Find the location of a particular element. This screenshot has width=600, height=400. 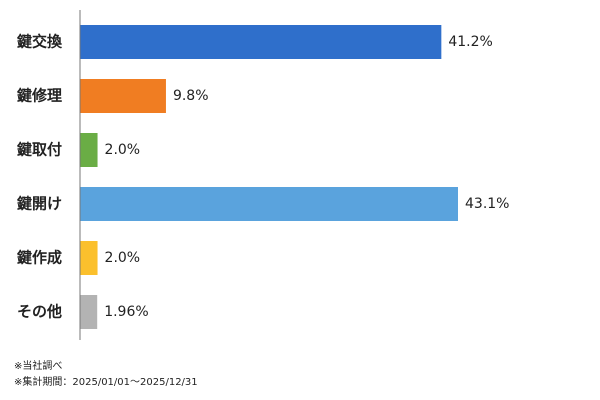

category-label: その他 is located at coordinates (39, 312).